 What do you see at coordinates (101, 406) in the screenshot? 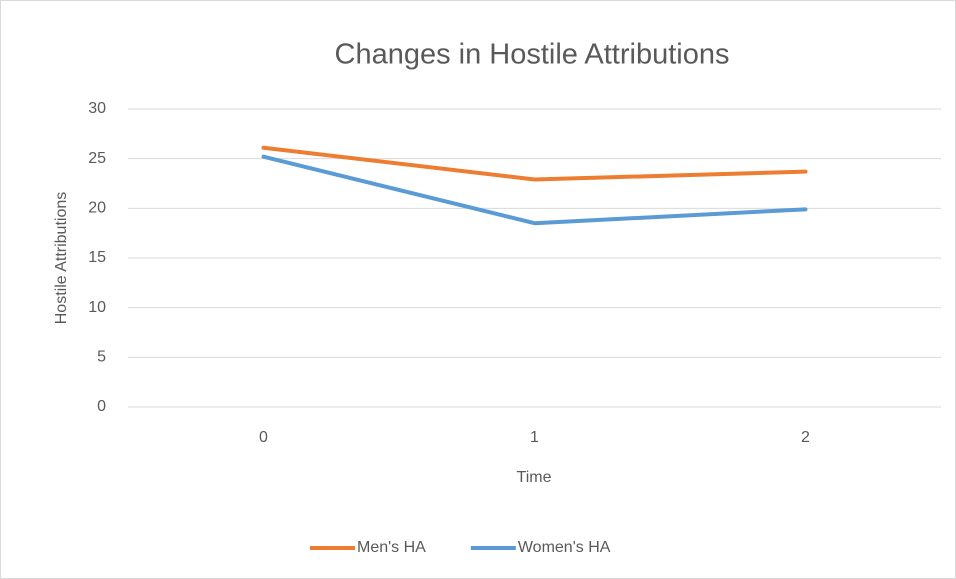
I see `y-tick-label: 0` at bounding box center [101, 406].